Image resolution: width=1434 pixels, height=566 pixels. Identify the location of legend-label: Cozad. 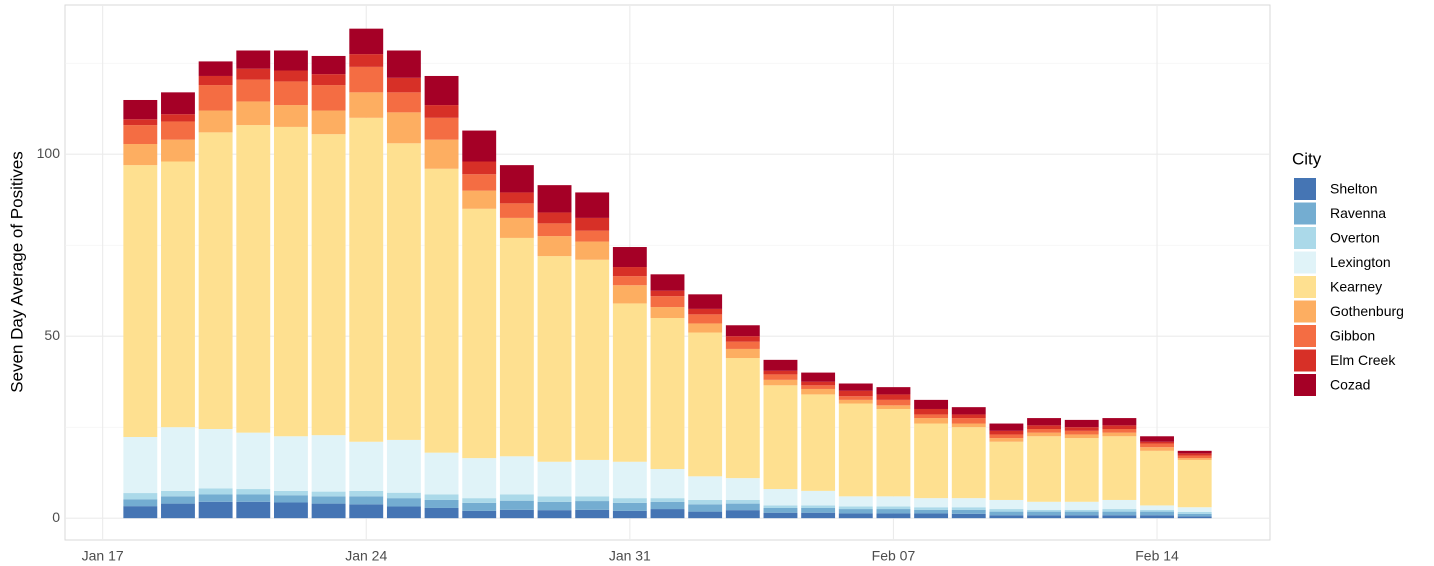
(1350, 385).